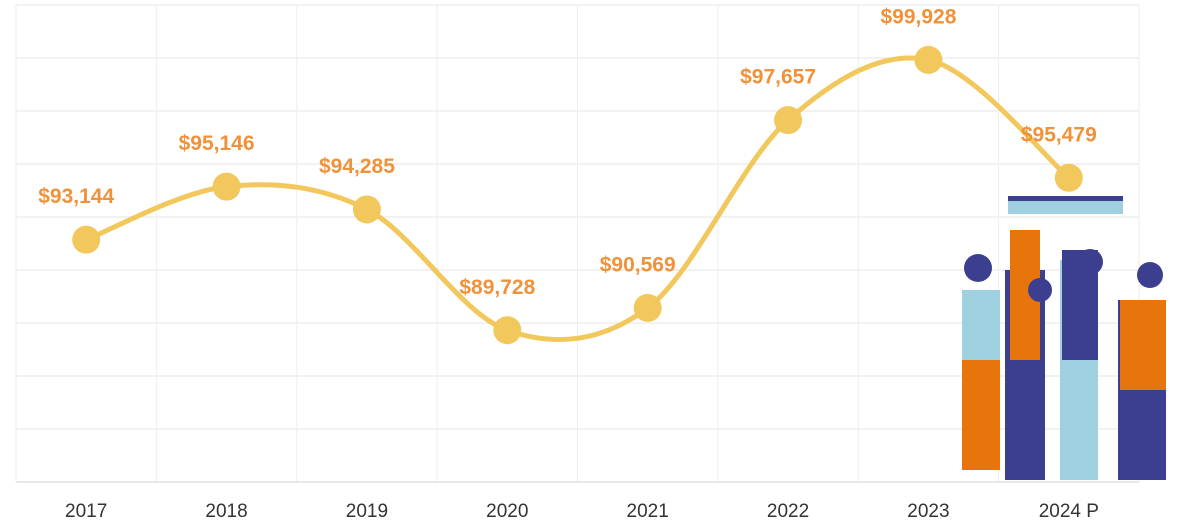  Describe the element at coordinates (638, 264) in the screenshot. I see `value-label: $90,569` at that location.